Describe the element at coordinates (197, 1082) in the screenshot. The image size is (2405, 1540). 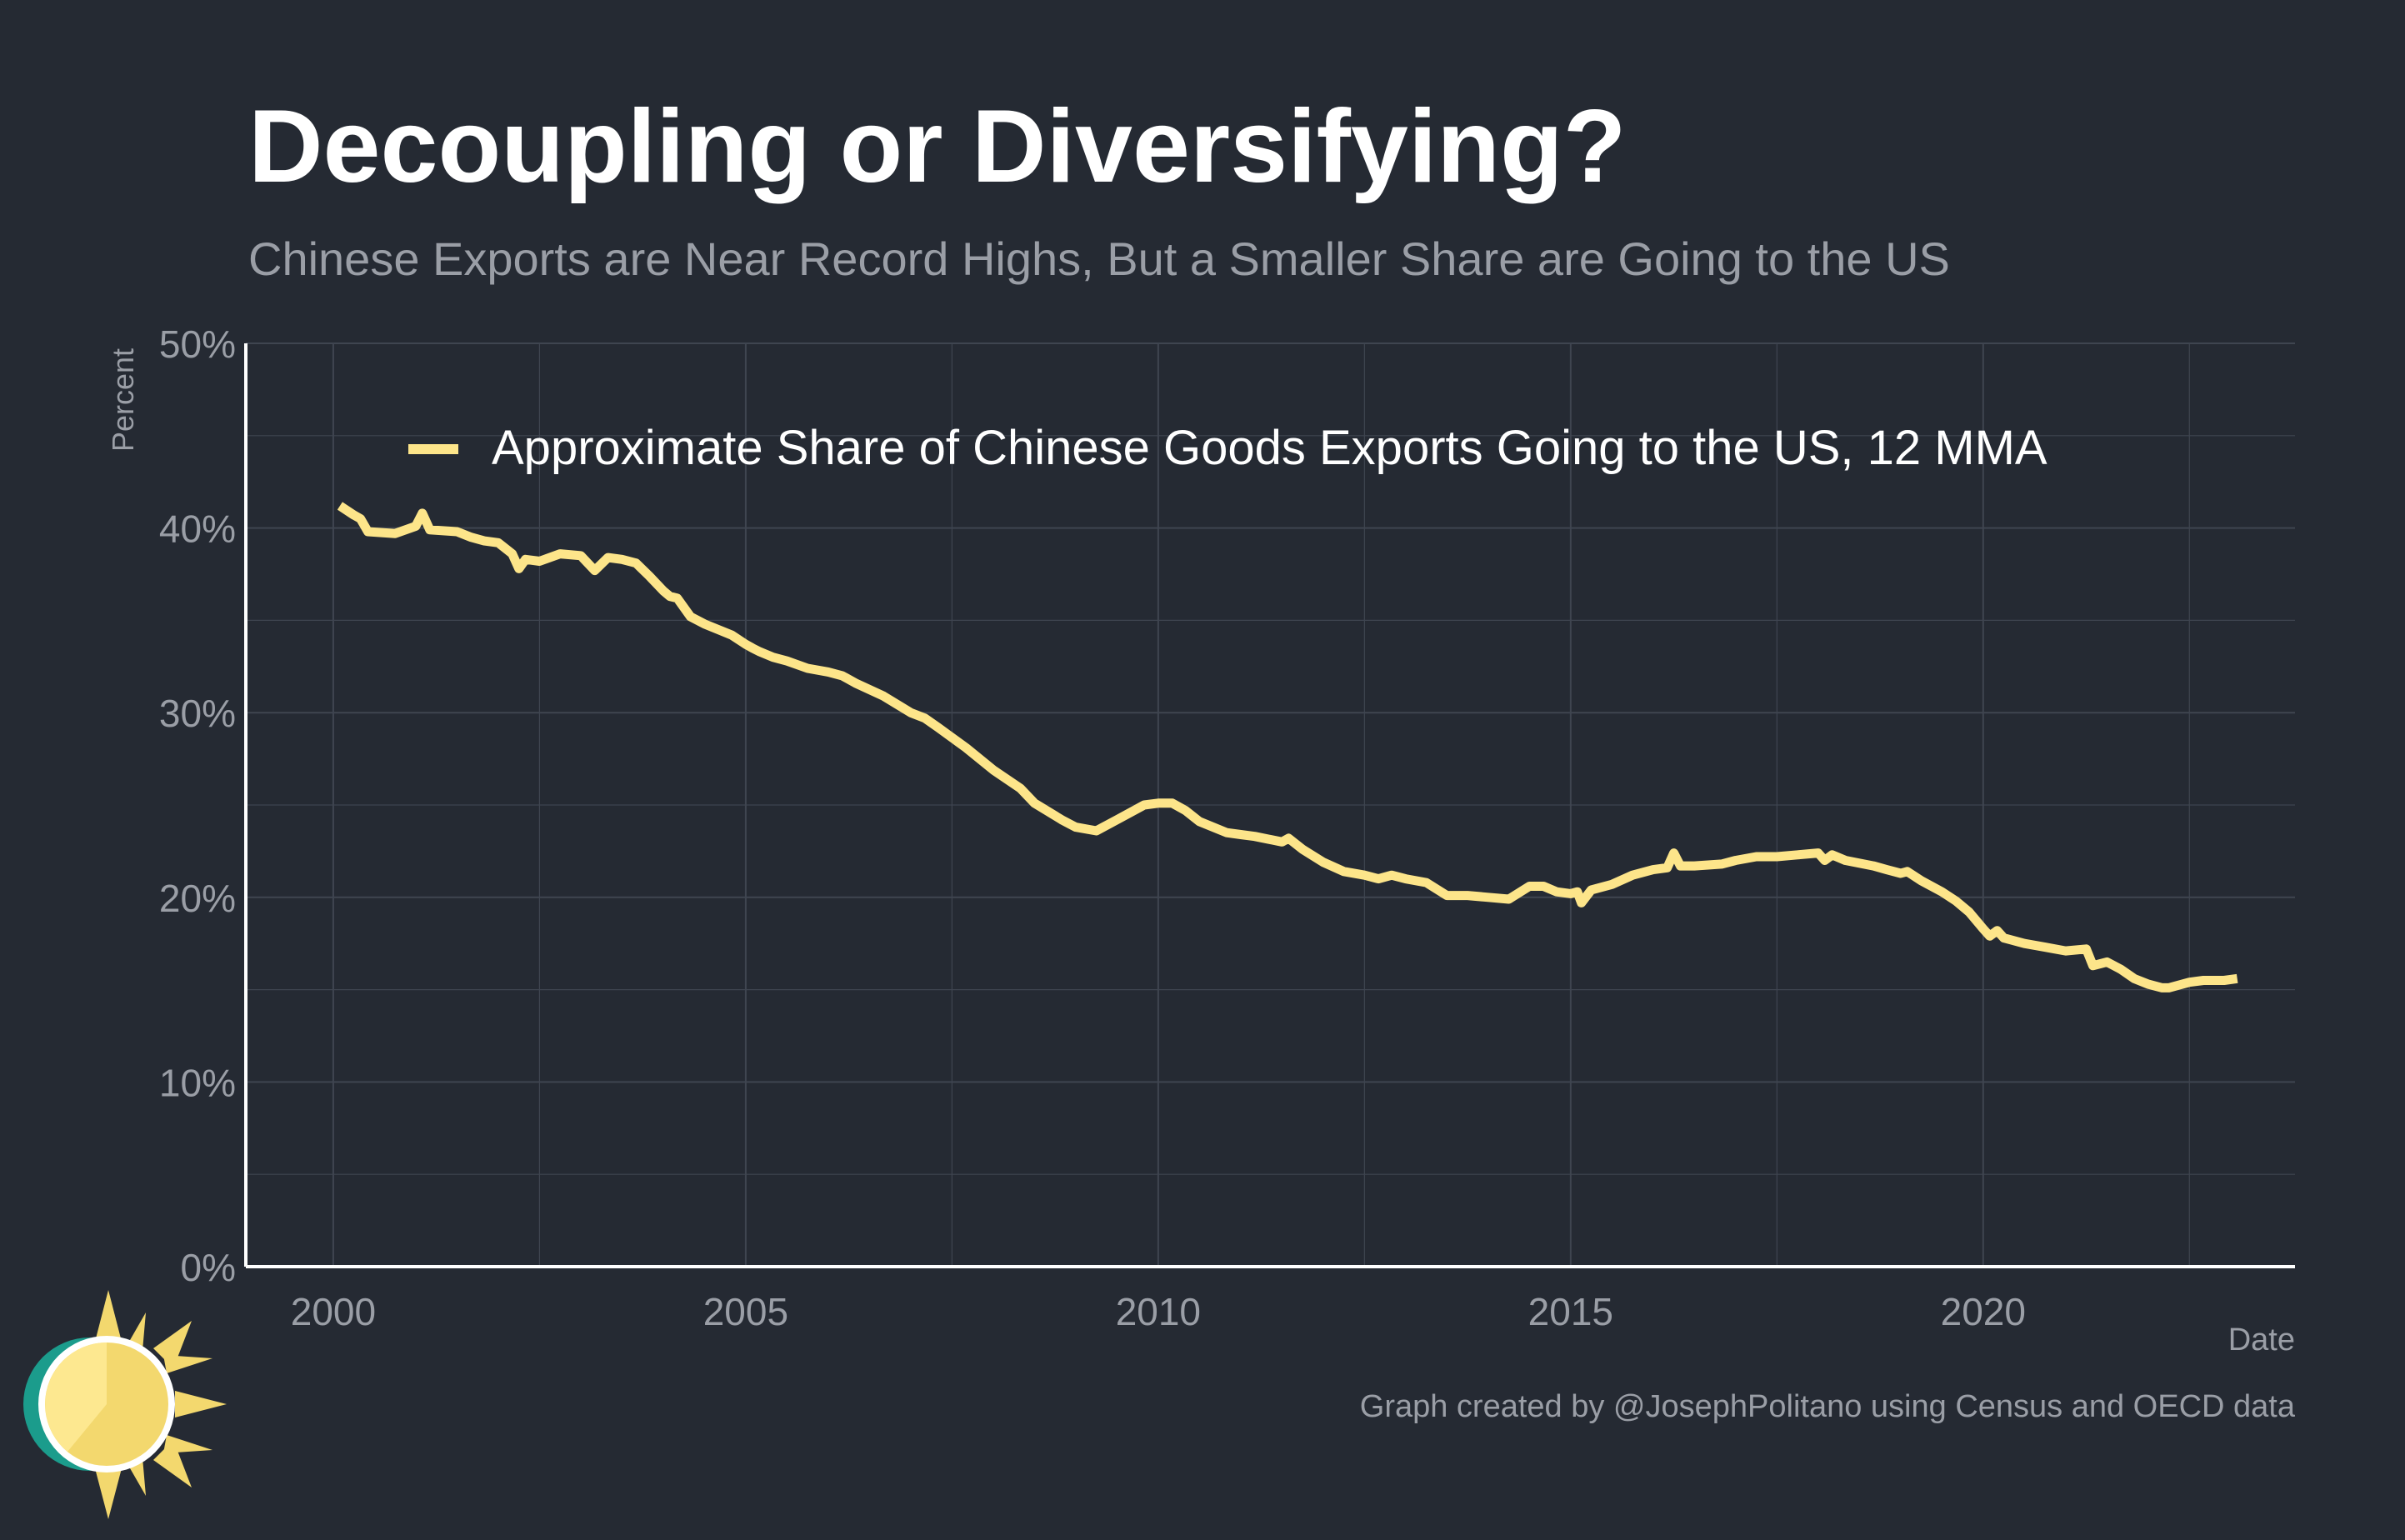
I see `y-tick-label: 10%` at that location.